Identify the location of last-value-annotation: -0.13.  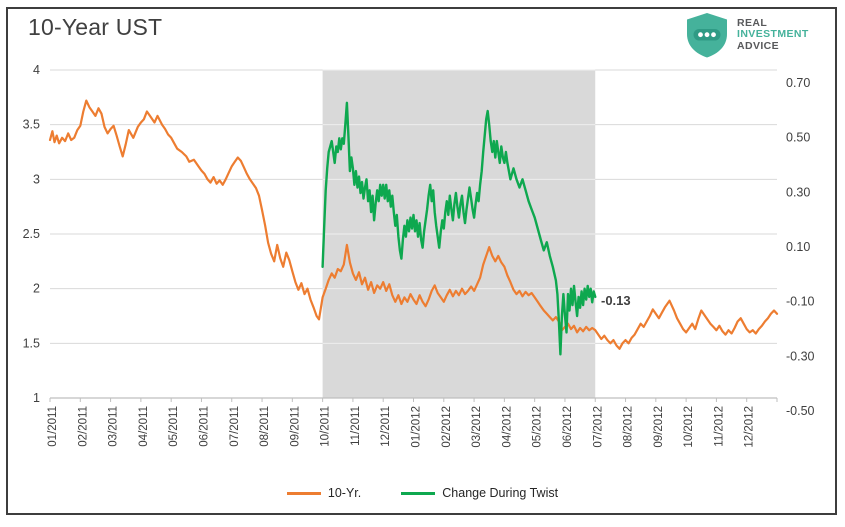
(616, 300).